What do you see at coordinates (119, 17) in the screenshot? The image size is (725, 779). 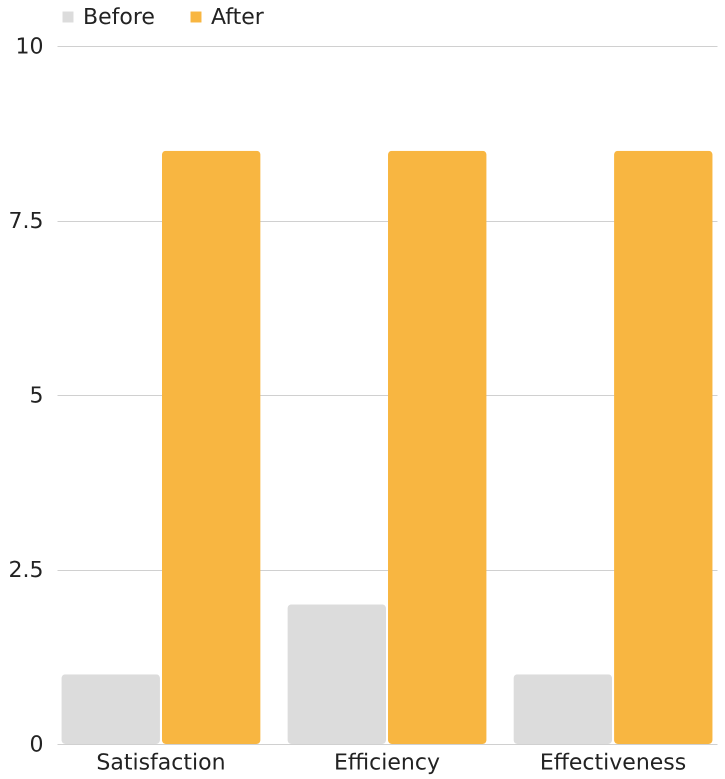 I see `legend-label: Before` at bounding box center [119, 17].